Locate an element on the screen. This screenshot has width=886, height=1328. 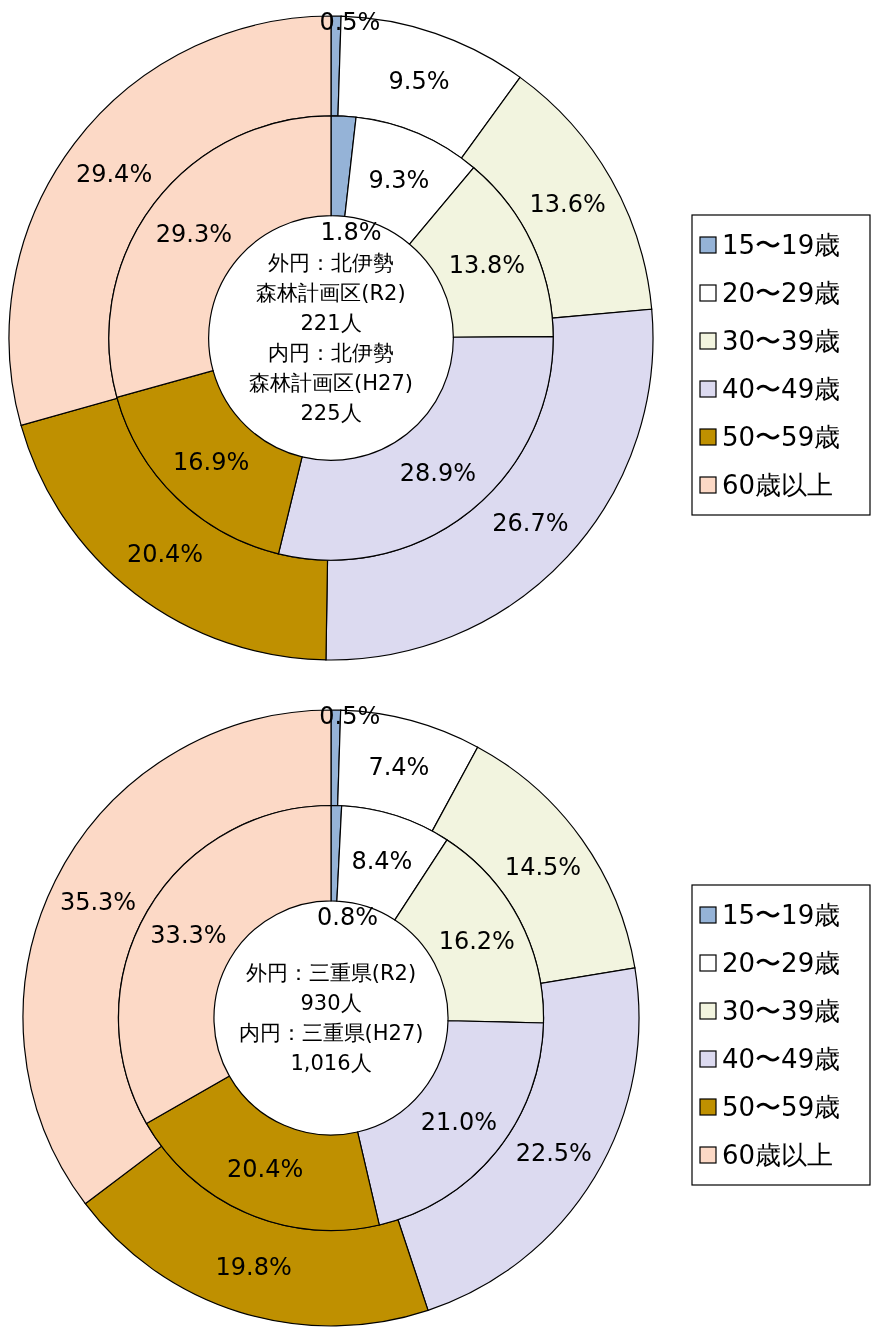
data-label: 19.8% is located at coordinates (253, 1266).